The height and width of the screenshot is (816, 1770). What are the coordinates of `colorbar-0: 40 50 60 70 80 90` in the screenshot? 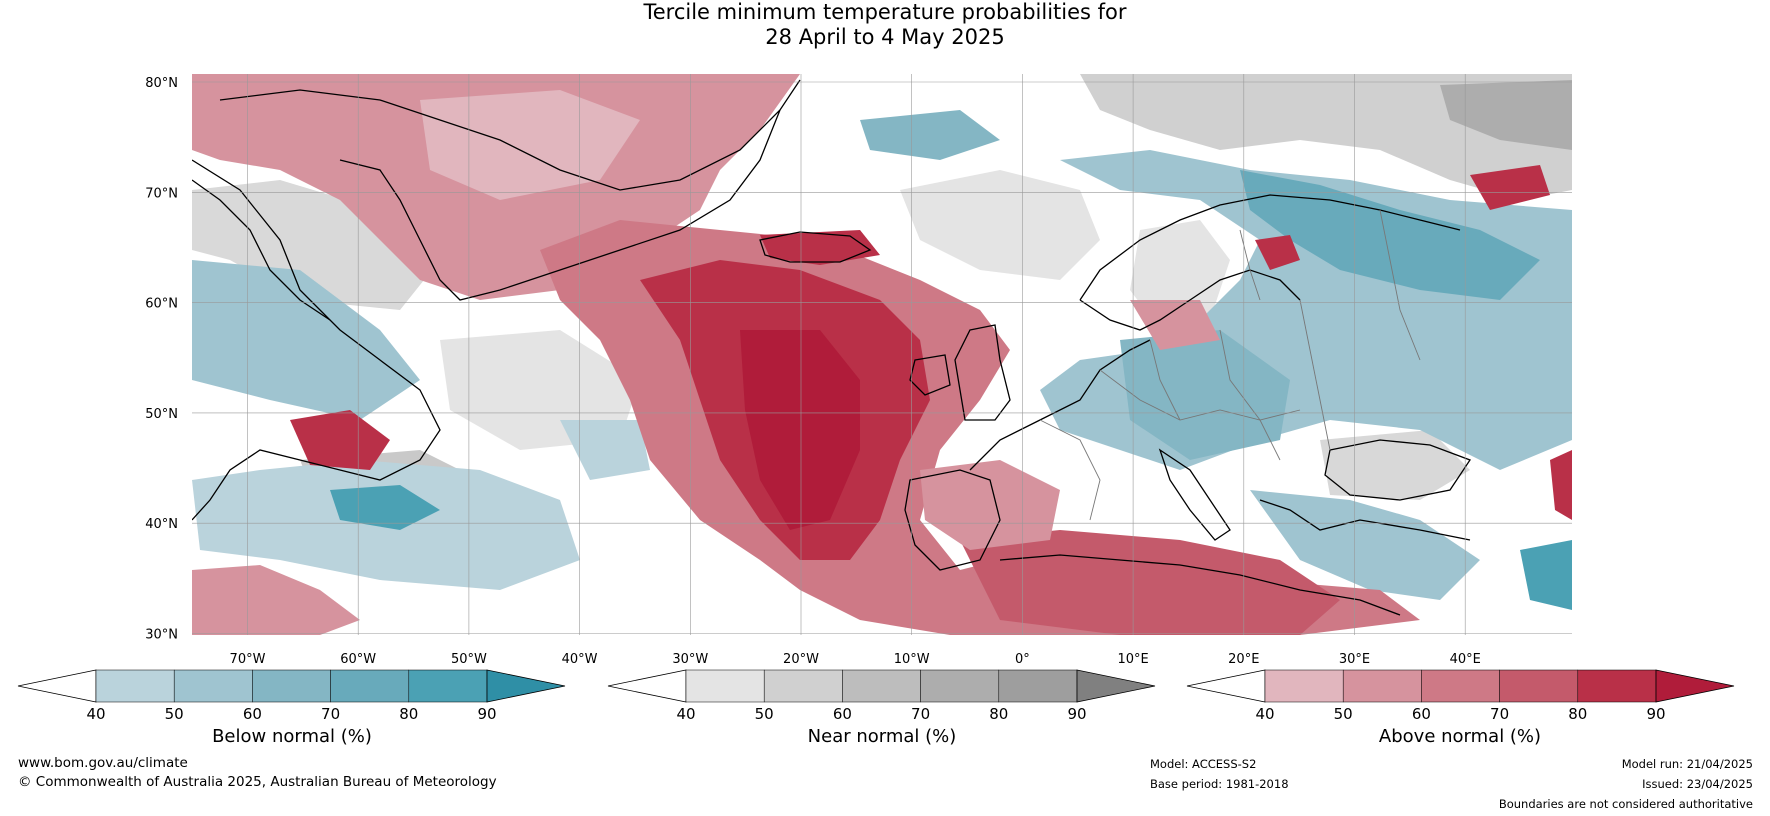 It's located at (291, 696).